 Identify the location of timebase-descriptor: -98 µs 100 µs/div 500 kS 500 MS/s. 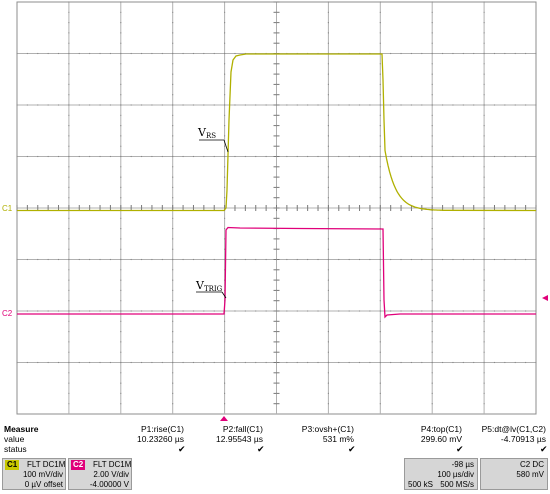
(441, 474).